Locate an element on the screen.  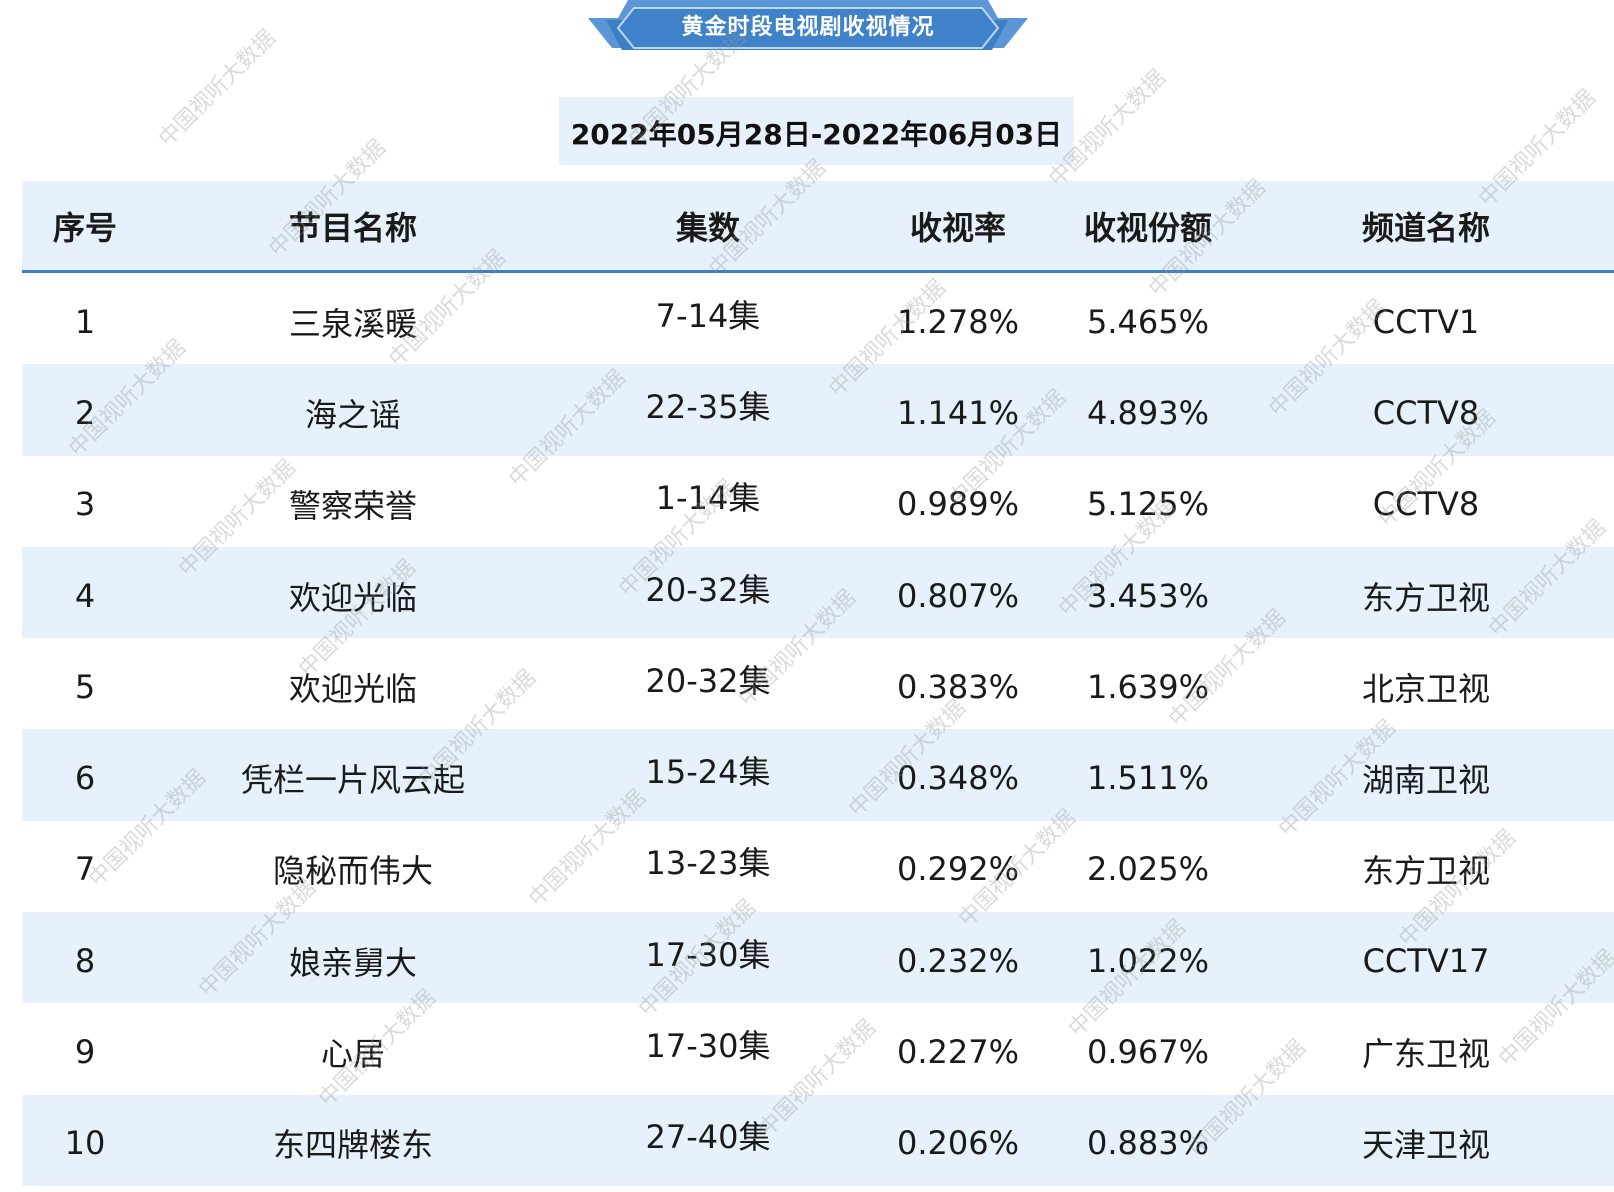
row-no: 5 is located at coordinates (85, 686).